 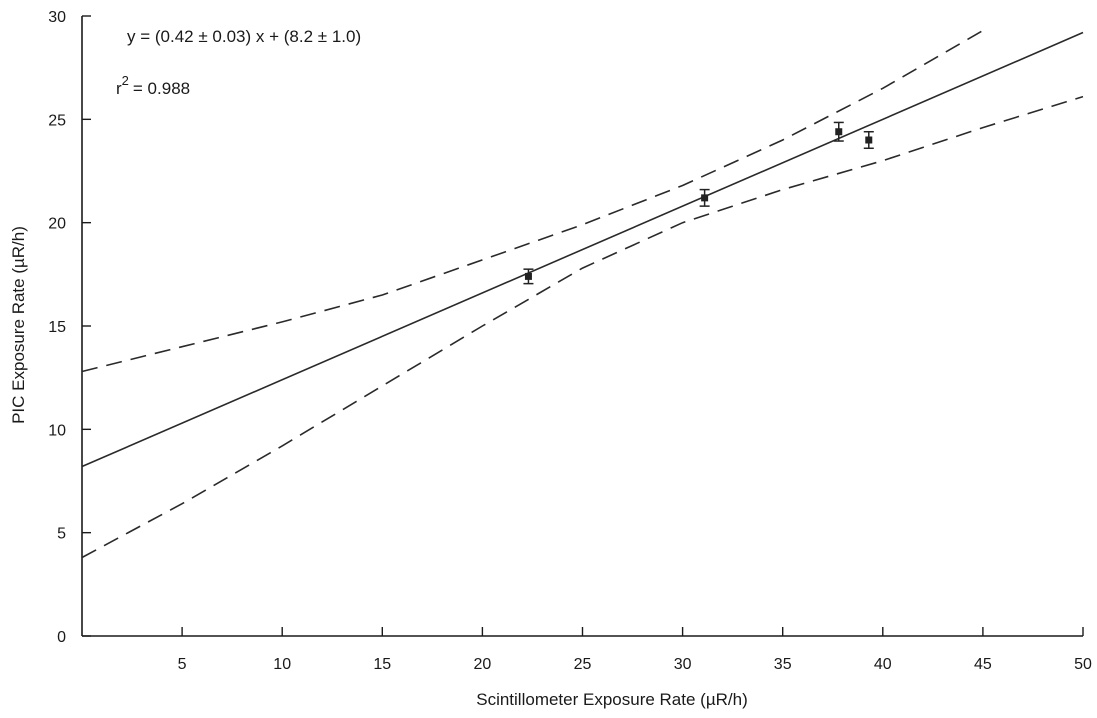 I want to click on y-axis-title: PIC Exposure Rate (µR/h), so click(x=18, y=325).